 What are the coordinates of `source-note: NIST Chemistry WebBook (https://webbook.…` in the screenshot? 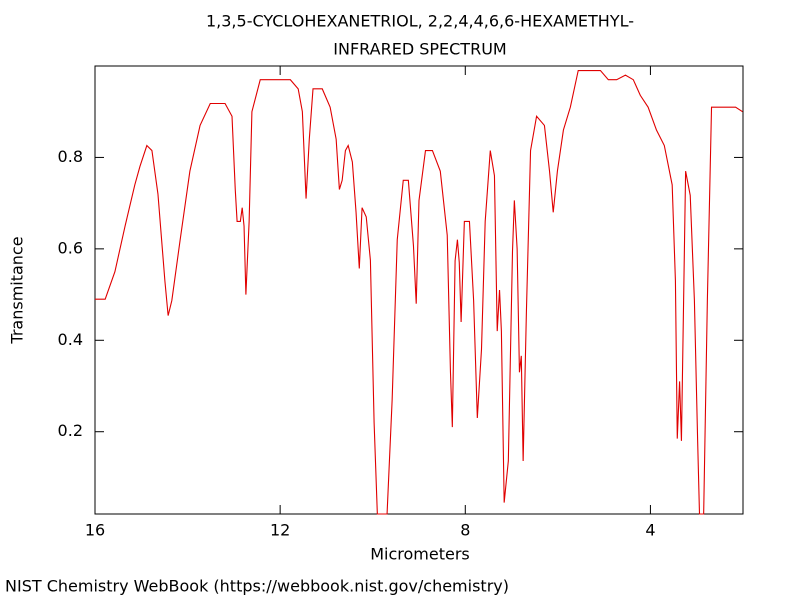 It's located at (257, 586).